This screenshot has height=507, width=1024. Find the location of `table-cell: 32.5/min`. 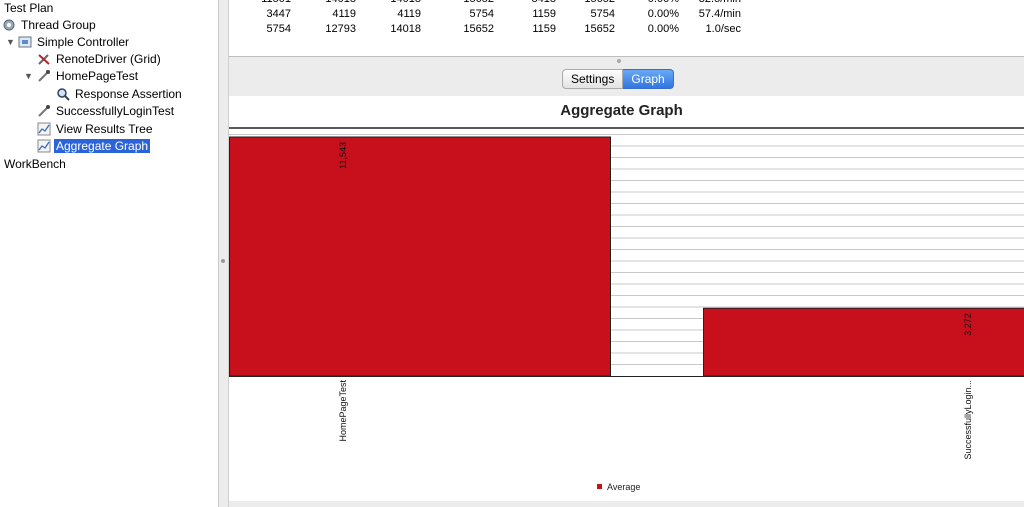

table-cell: 32.5/min is located at coordinates (720, 2).